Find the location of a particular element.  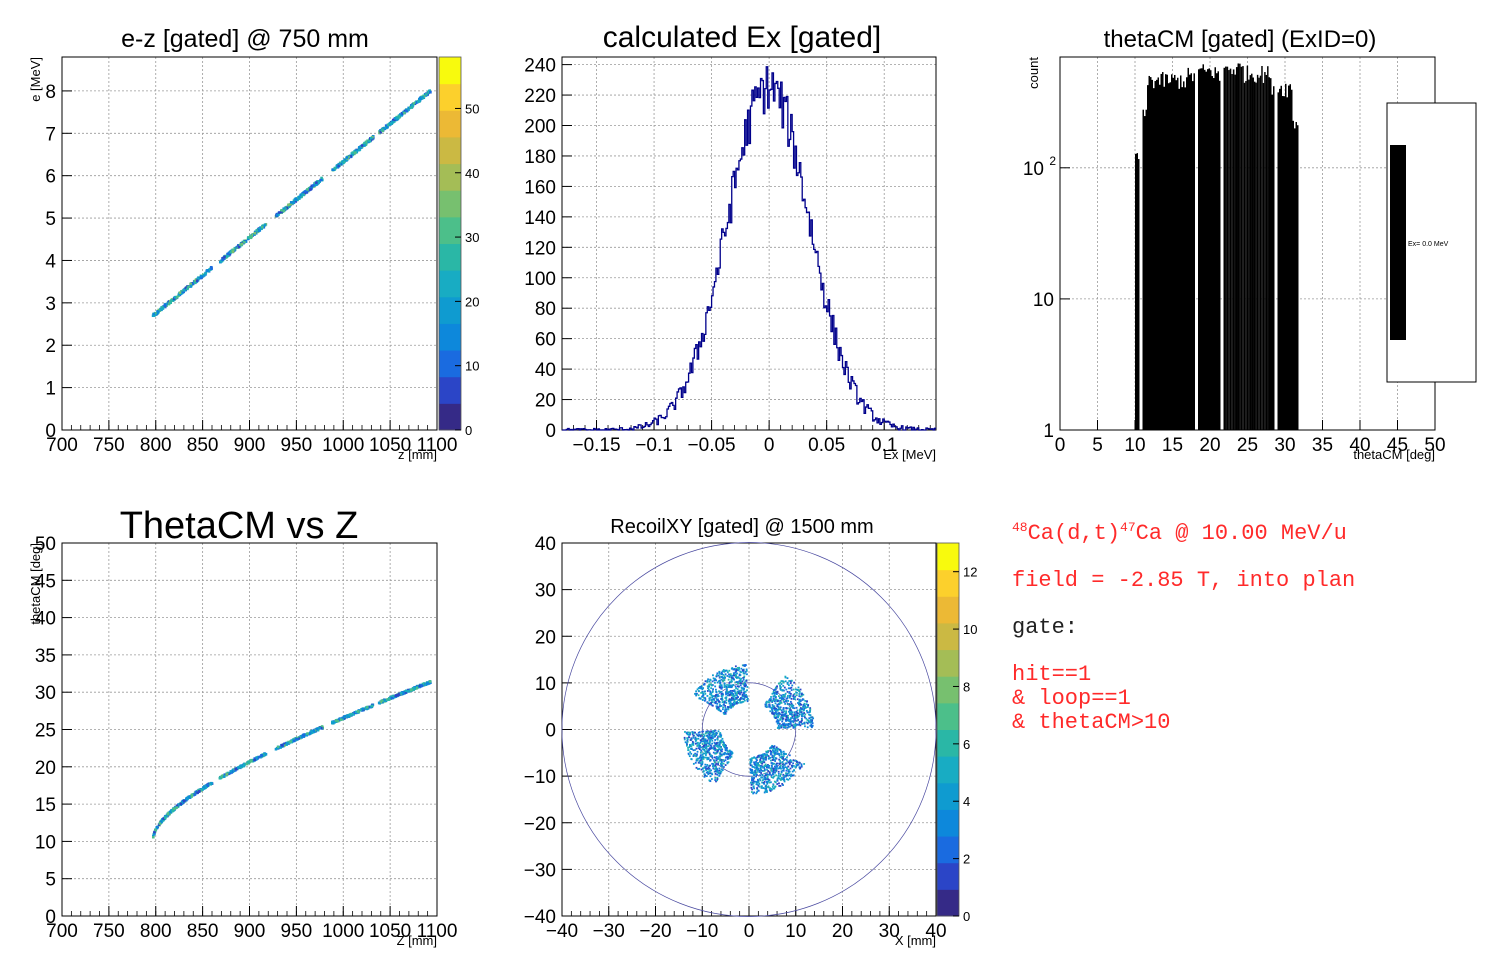

ez-xlabel: z [mm] is located at coordinates (417, 454).